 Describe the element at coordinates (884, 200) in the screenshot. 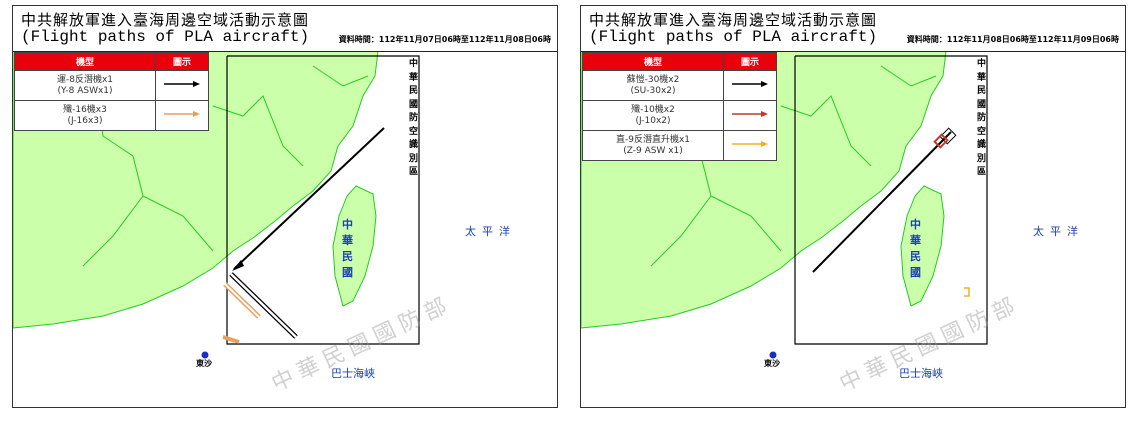

I see `su30-flight-path` at that location.